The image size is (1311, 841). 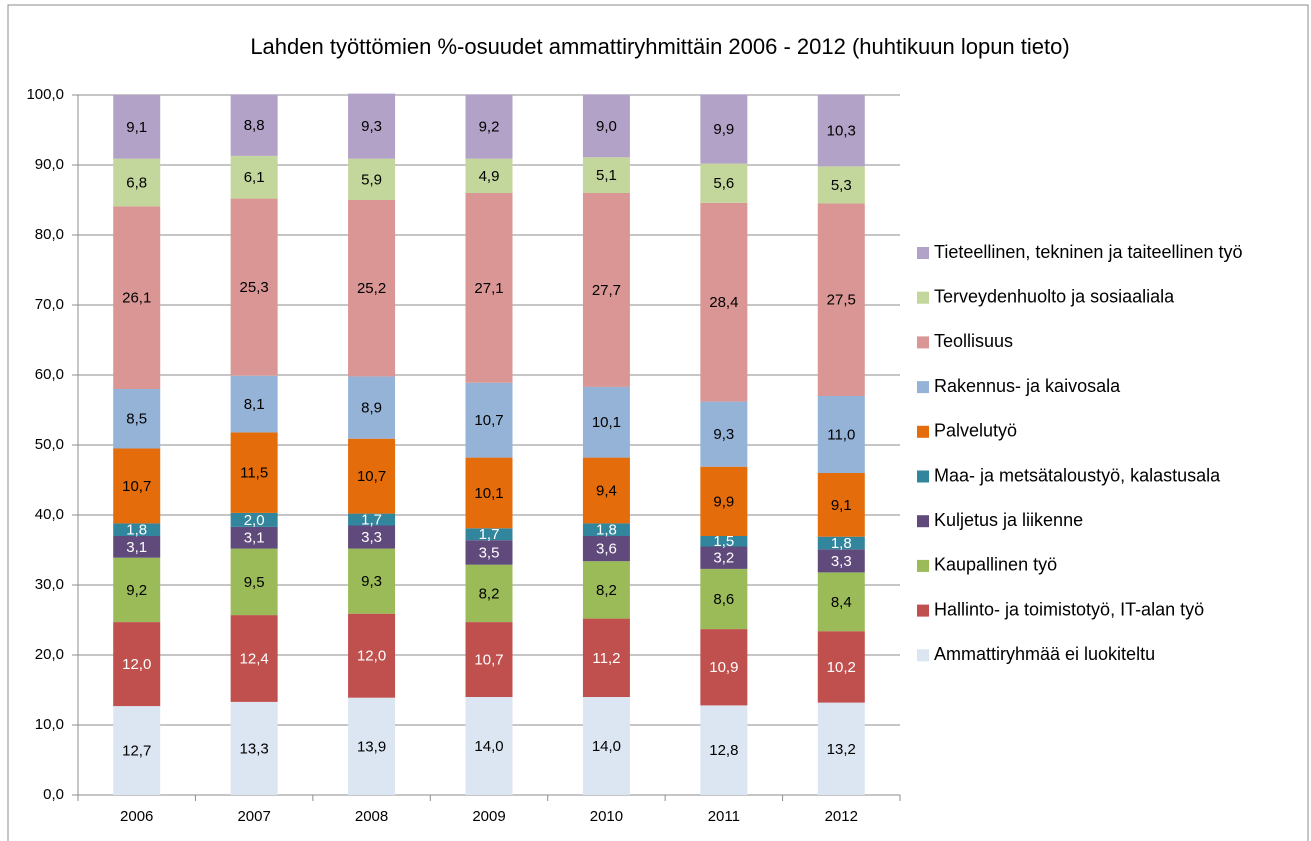 I want to click on data-label: 8,5, so click(x=136, y=419).